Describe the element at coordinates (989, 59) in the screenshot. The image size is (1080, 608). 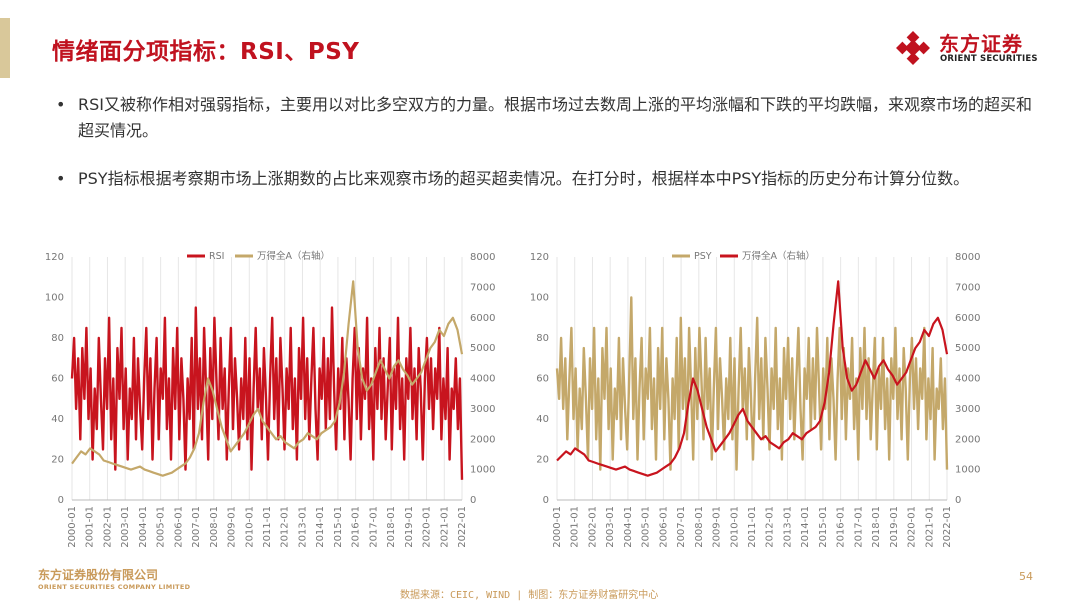
I see `logo-english-name: ORIENT SECURITIES` at that location.